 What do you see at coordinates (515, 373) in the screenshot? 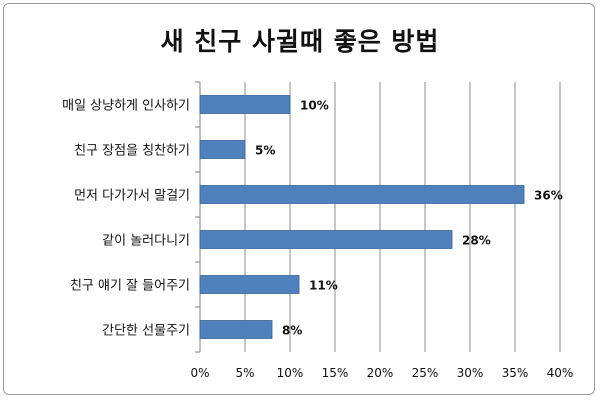
I see `x-tick-label: 35%` at bounding box center [515, 373].